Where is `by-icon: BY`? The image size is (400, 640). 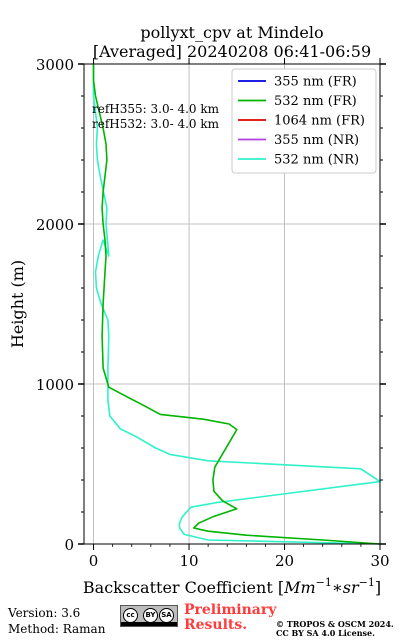 by-icon: BY is located at coordinates (150, 615).